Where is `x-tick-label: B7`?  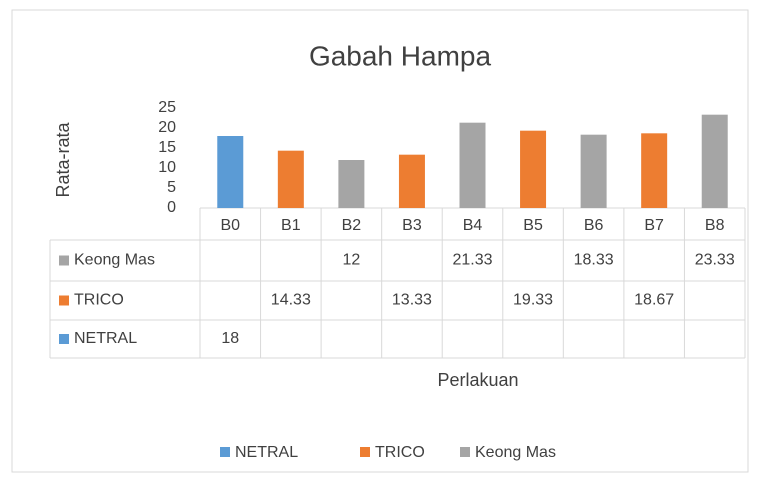 x-tick-label: B7 is located at coordinates (654, 225).